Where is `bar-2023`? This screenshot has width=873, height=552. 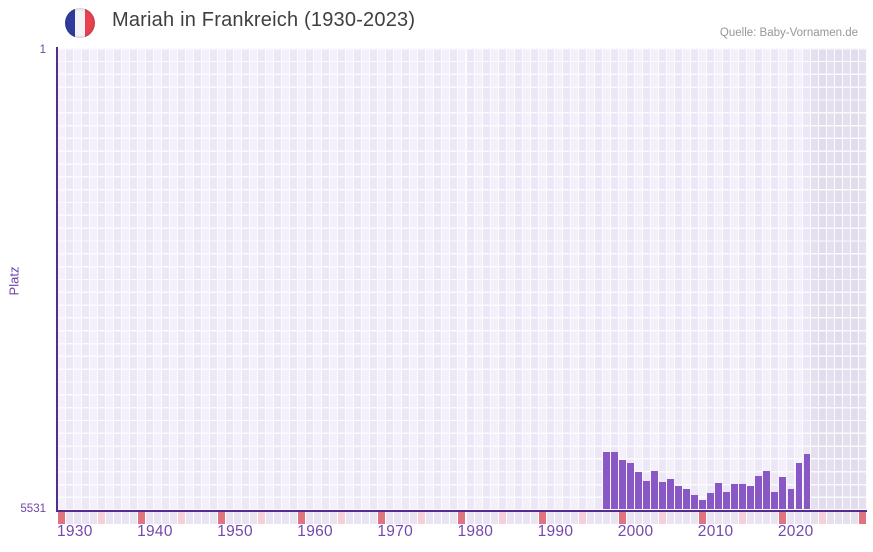 bar-2023 is located at coordinates (807, 481).